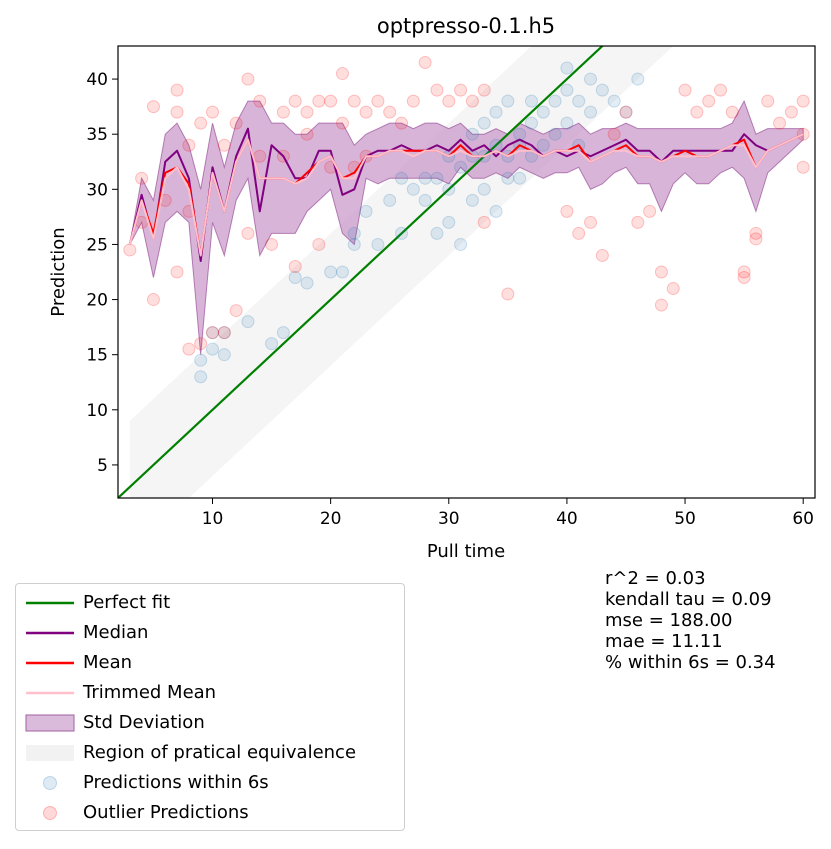  What do you see at coordinates (690, 662) in the screenshot?
I see `stat-within: % within 6s = 0.34` at bounding box center [690, 662].